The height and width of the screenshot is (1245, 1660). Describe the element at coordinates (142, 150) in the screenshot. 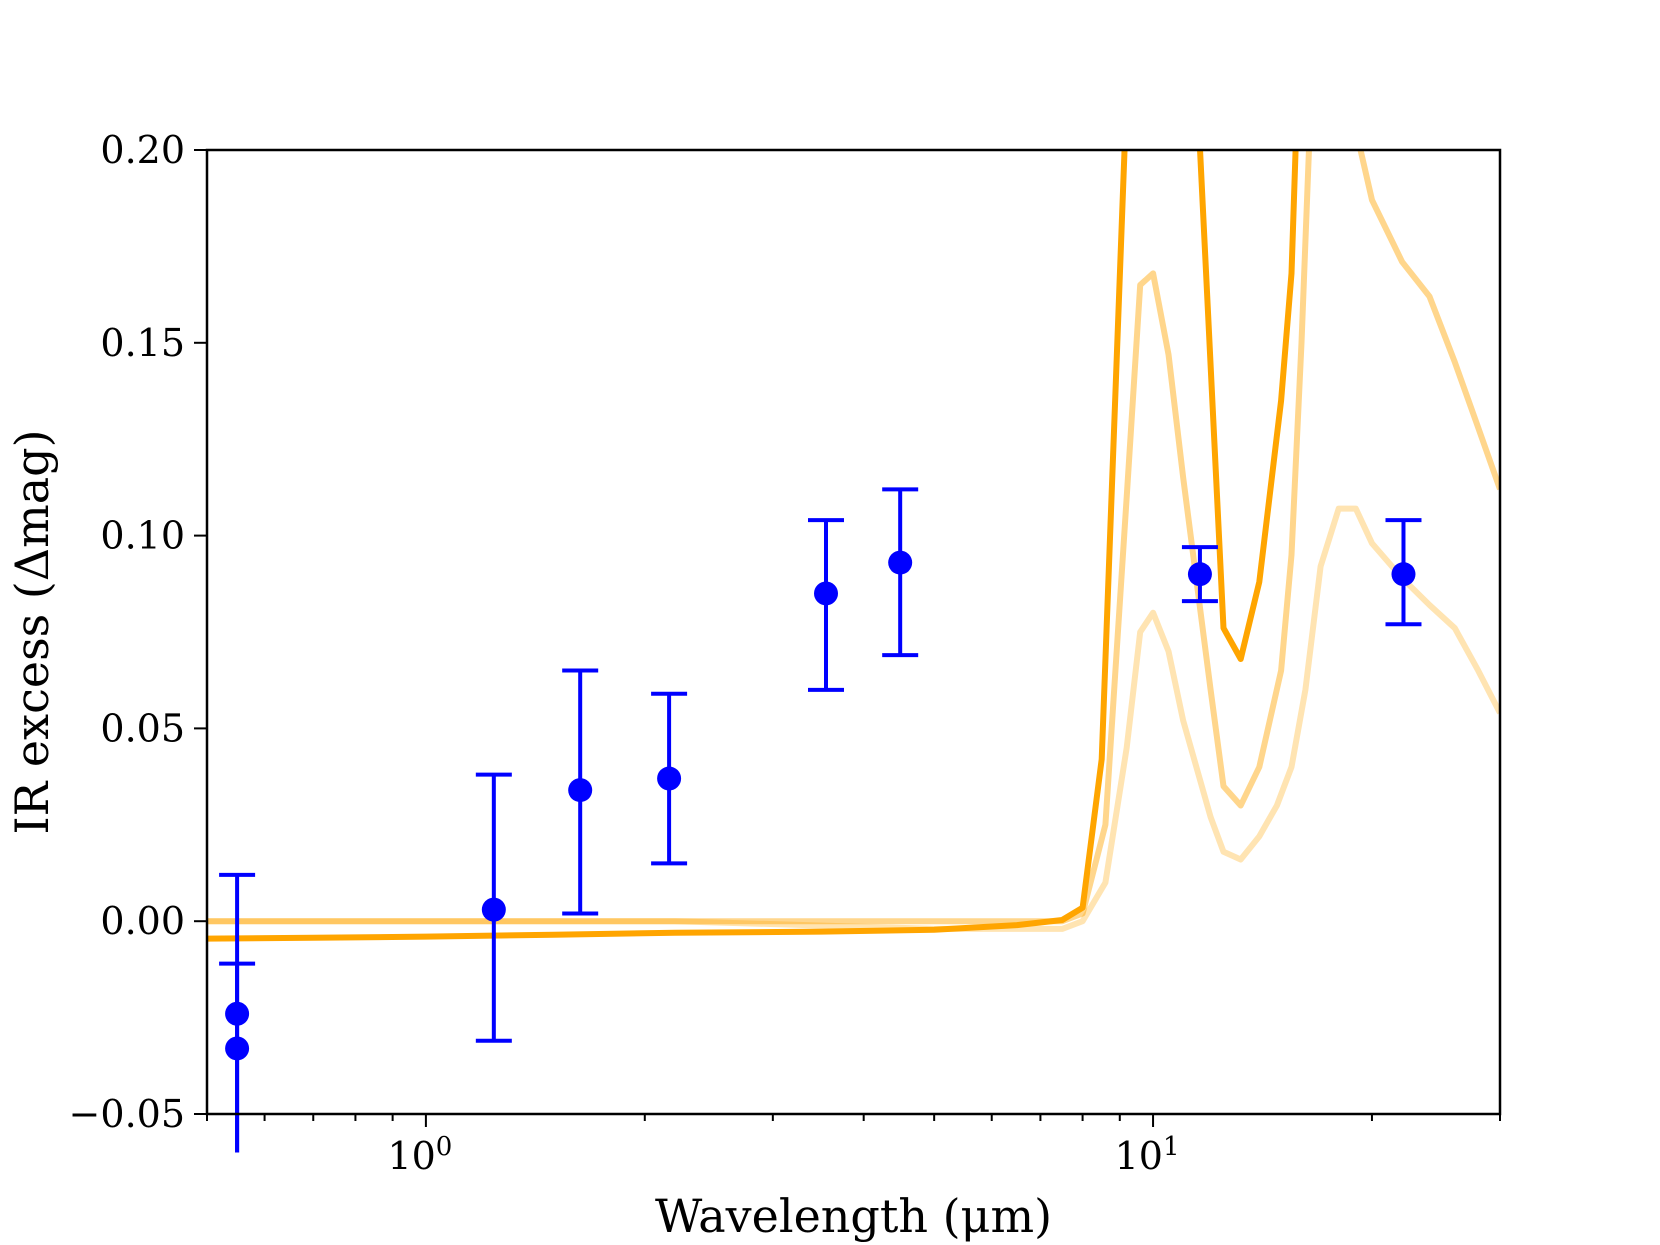

I see `y-tick-label: 0.20` at that location.